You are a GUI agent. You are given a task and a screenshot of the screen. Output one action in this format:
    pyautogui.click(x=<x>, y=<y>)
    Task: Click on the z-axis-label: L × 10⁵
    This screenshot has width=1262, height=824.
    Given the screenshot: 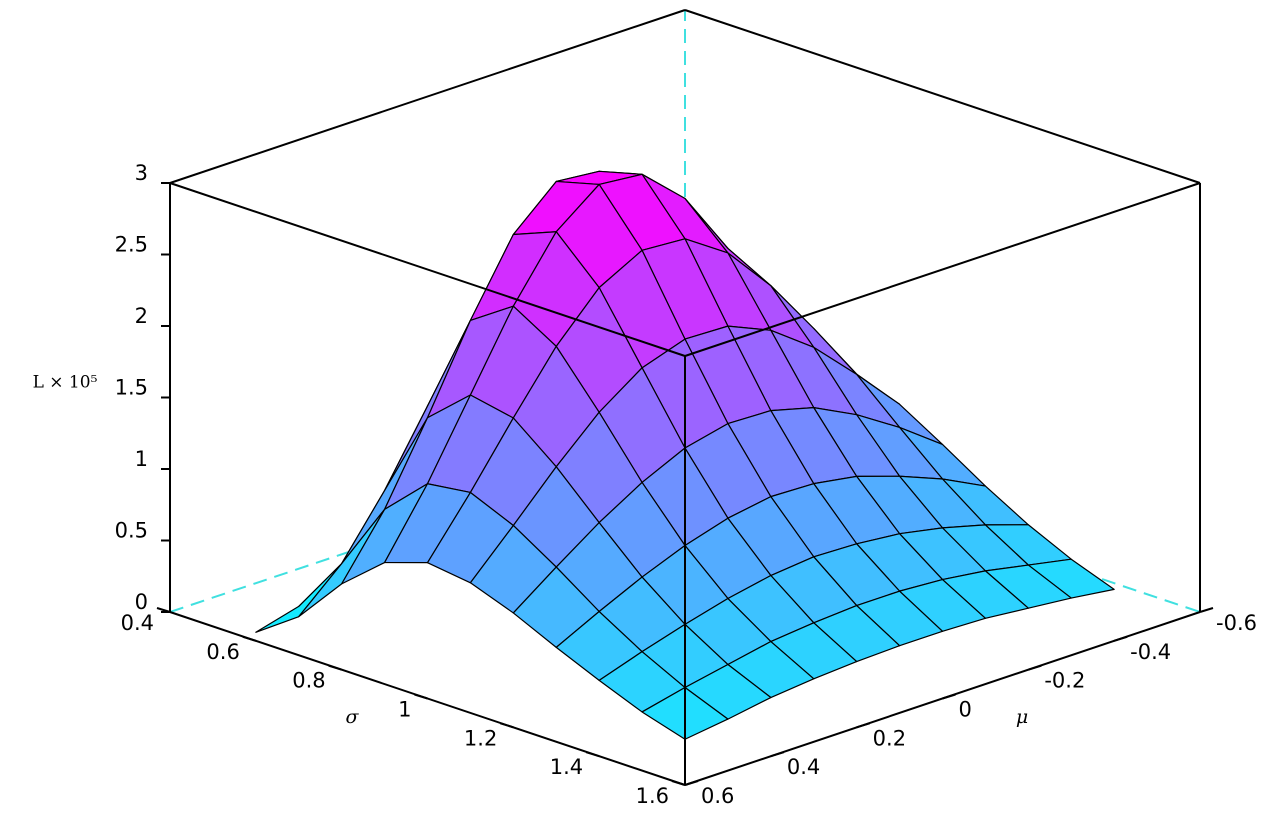 What is the action you would take?
    pyautogui.click(x=65, y=383)
    